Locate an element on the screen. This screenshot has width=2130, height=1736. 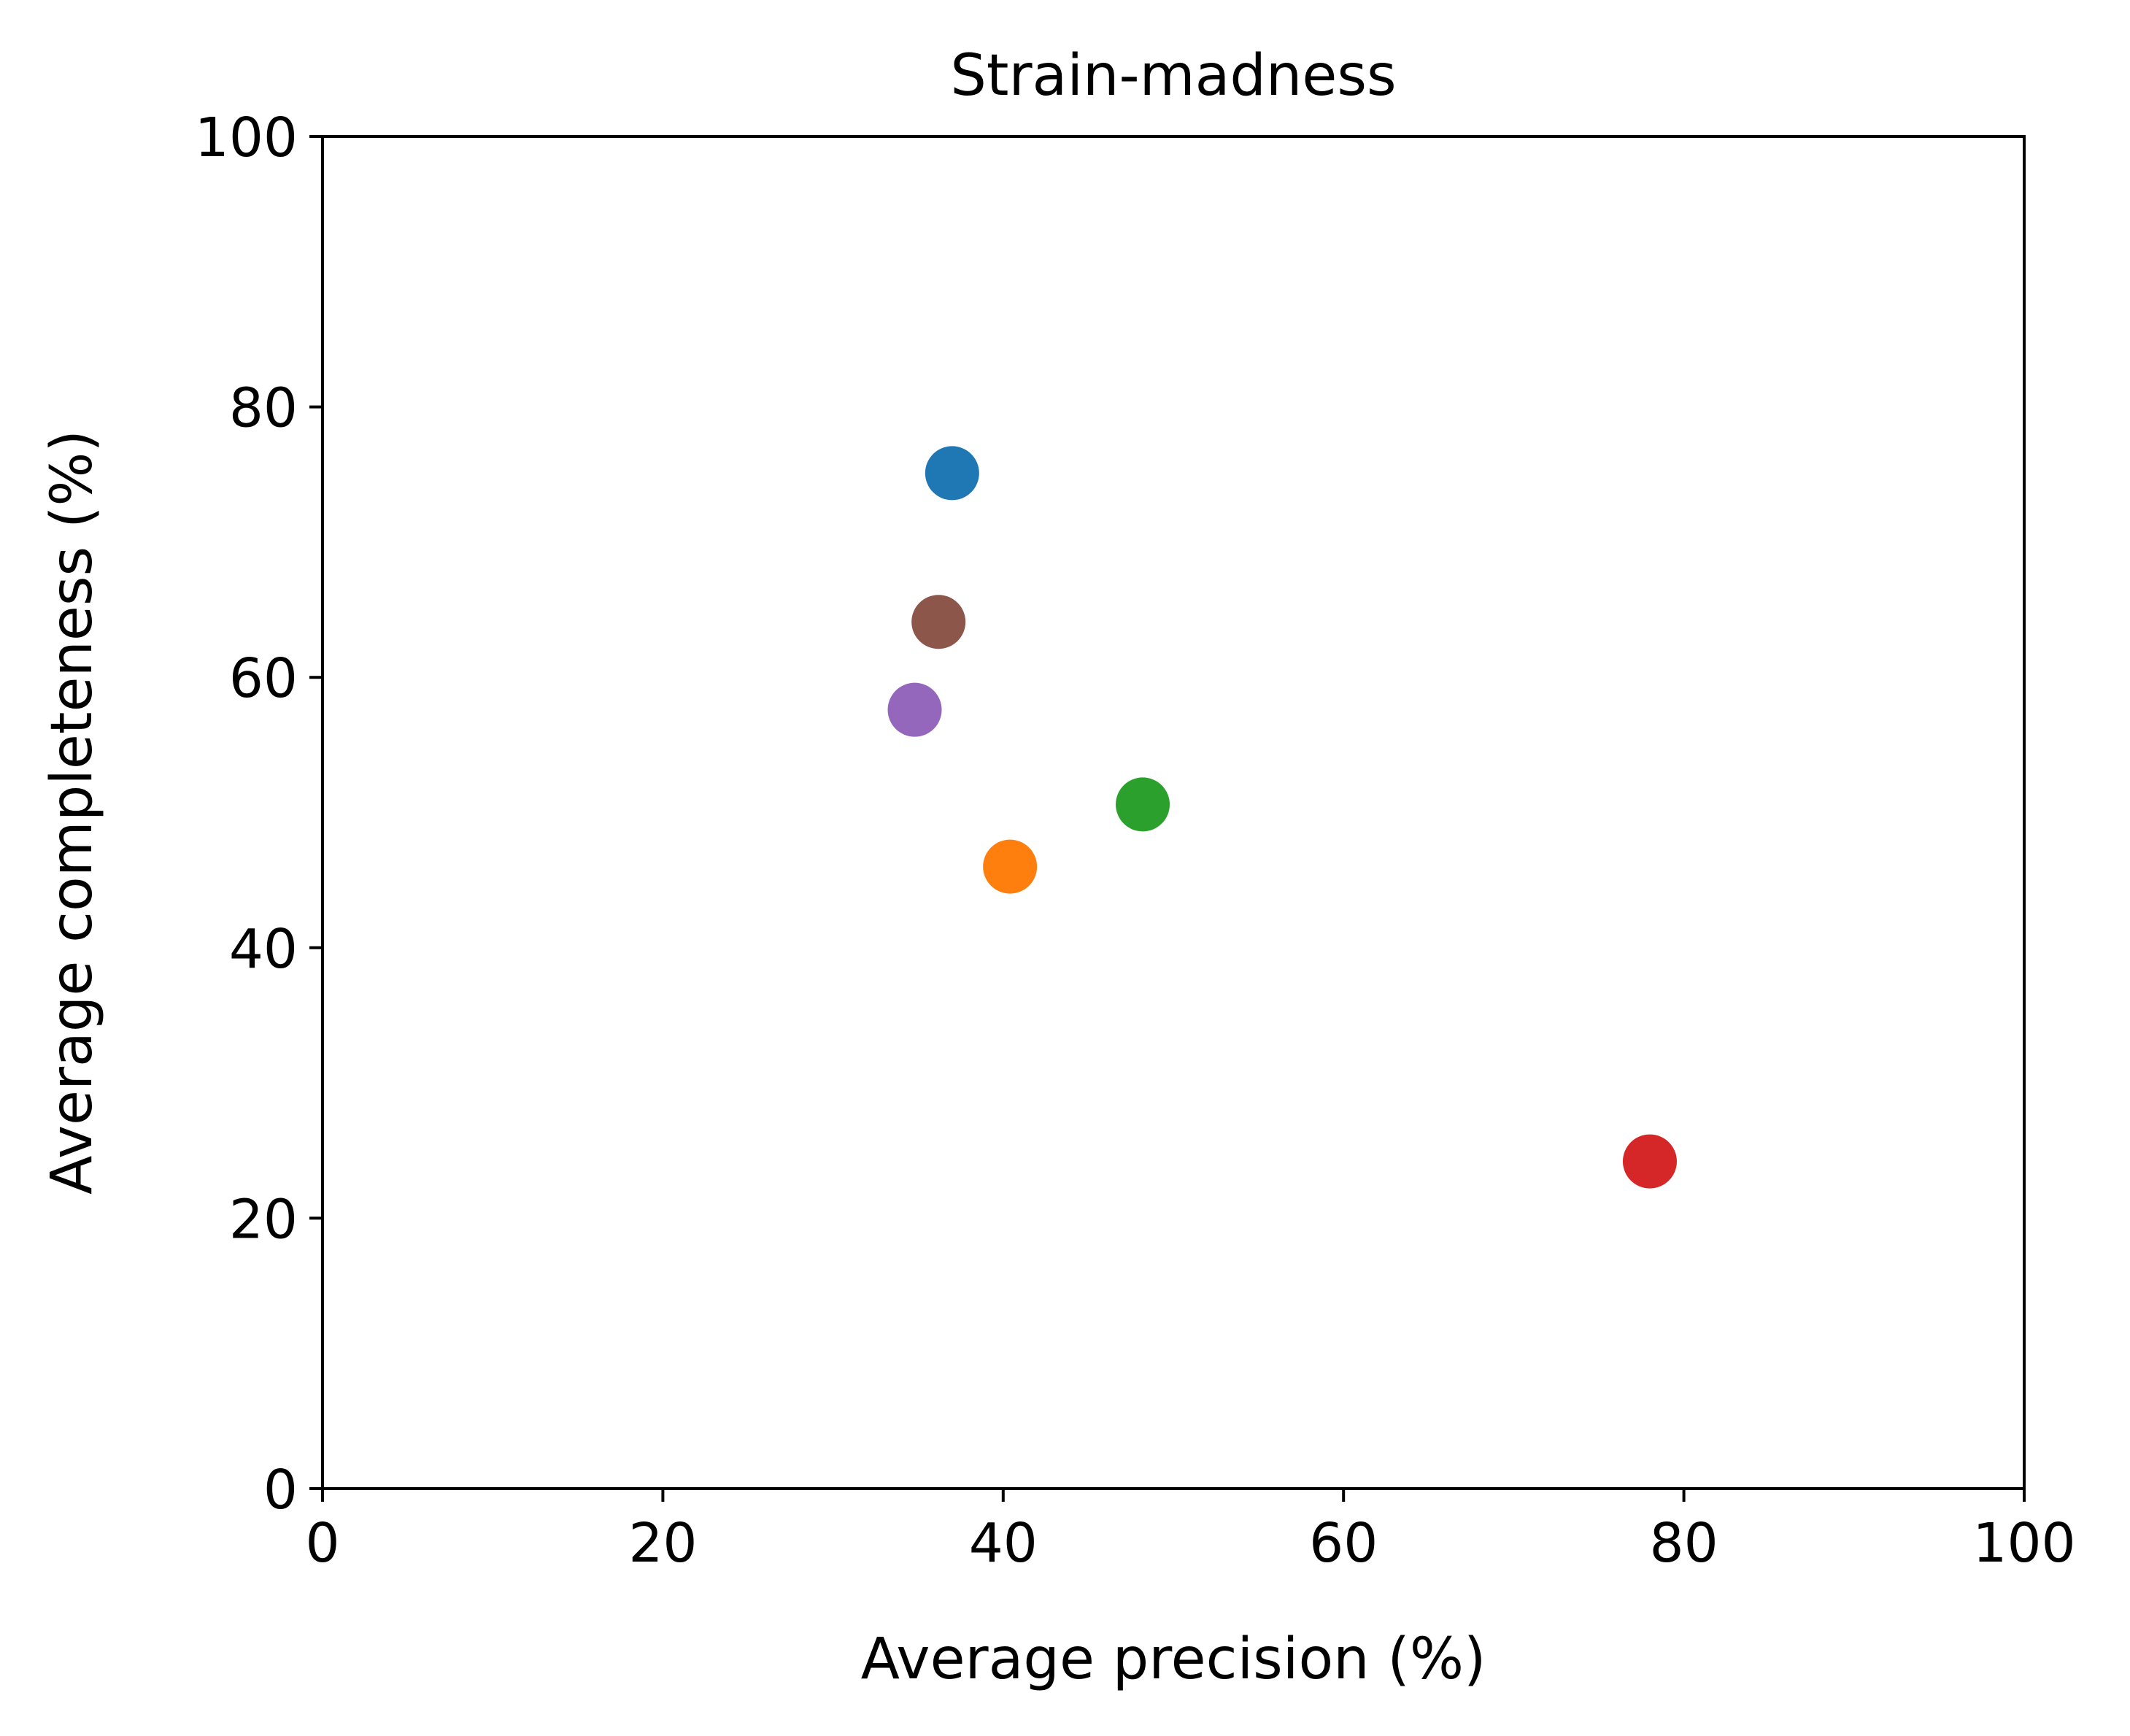
y-tick-label: 100 is located at coordinates (246, 138).